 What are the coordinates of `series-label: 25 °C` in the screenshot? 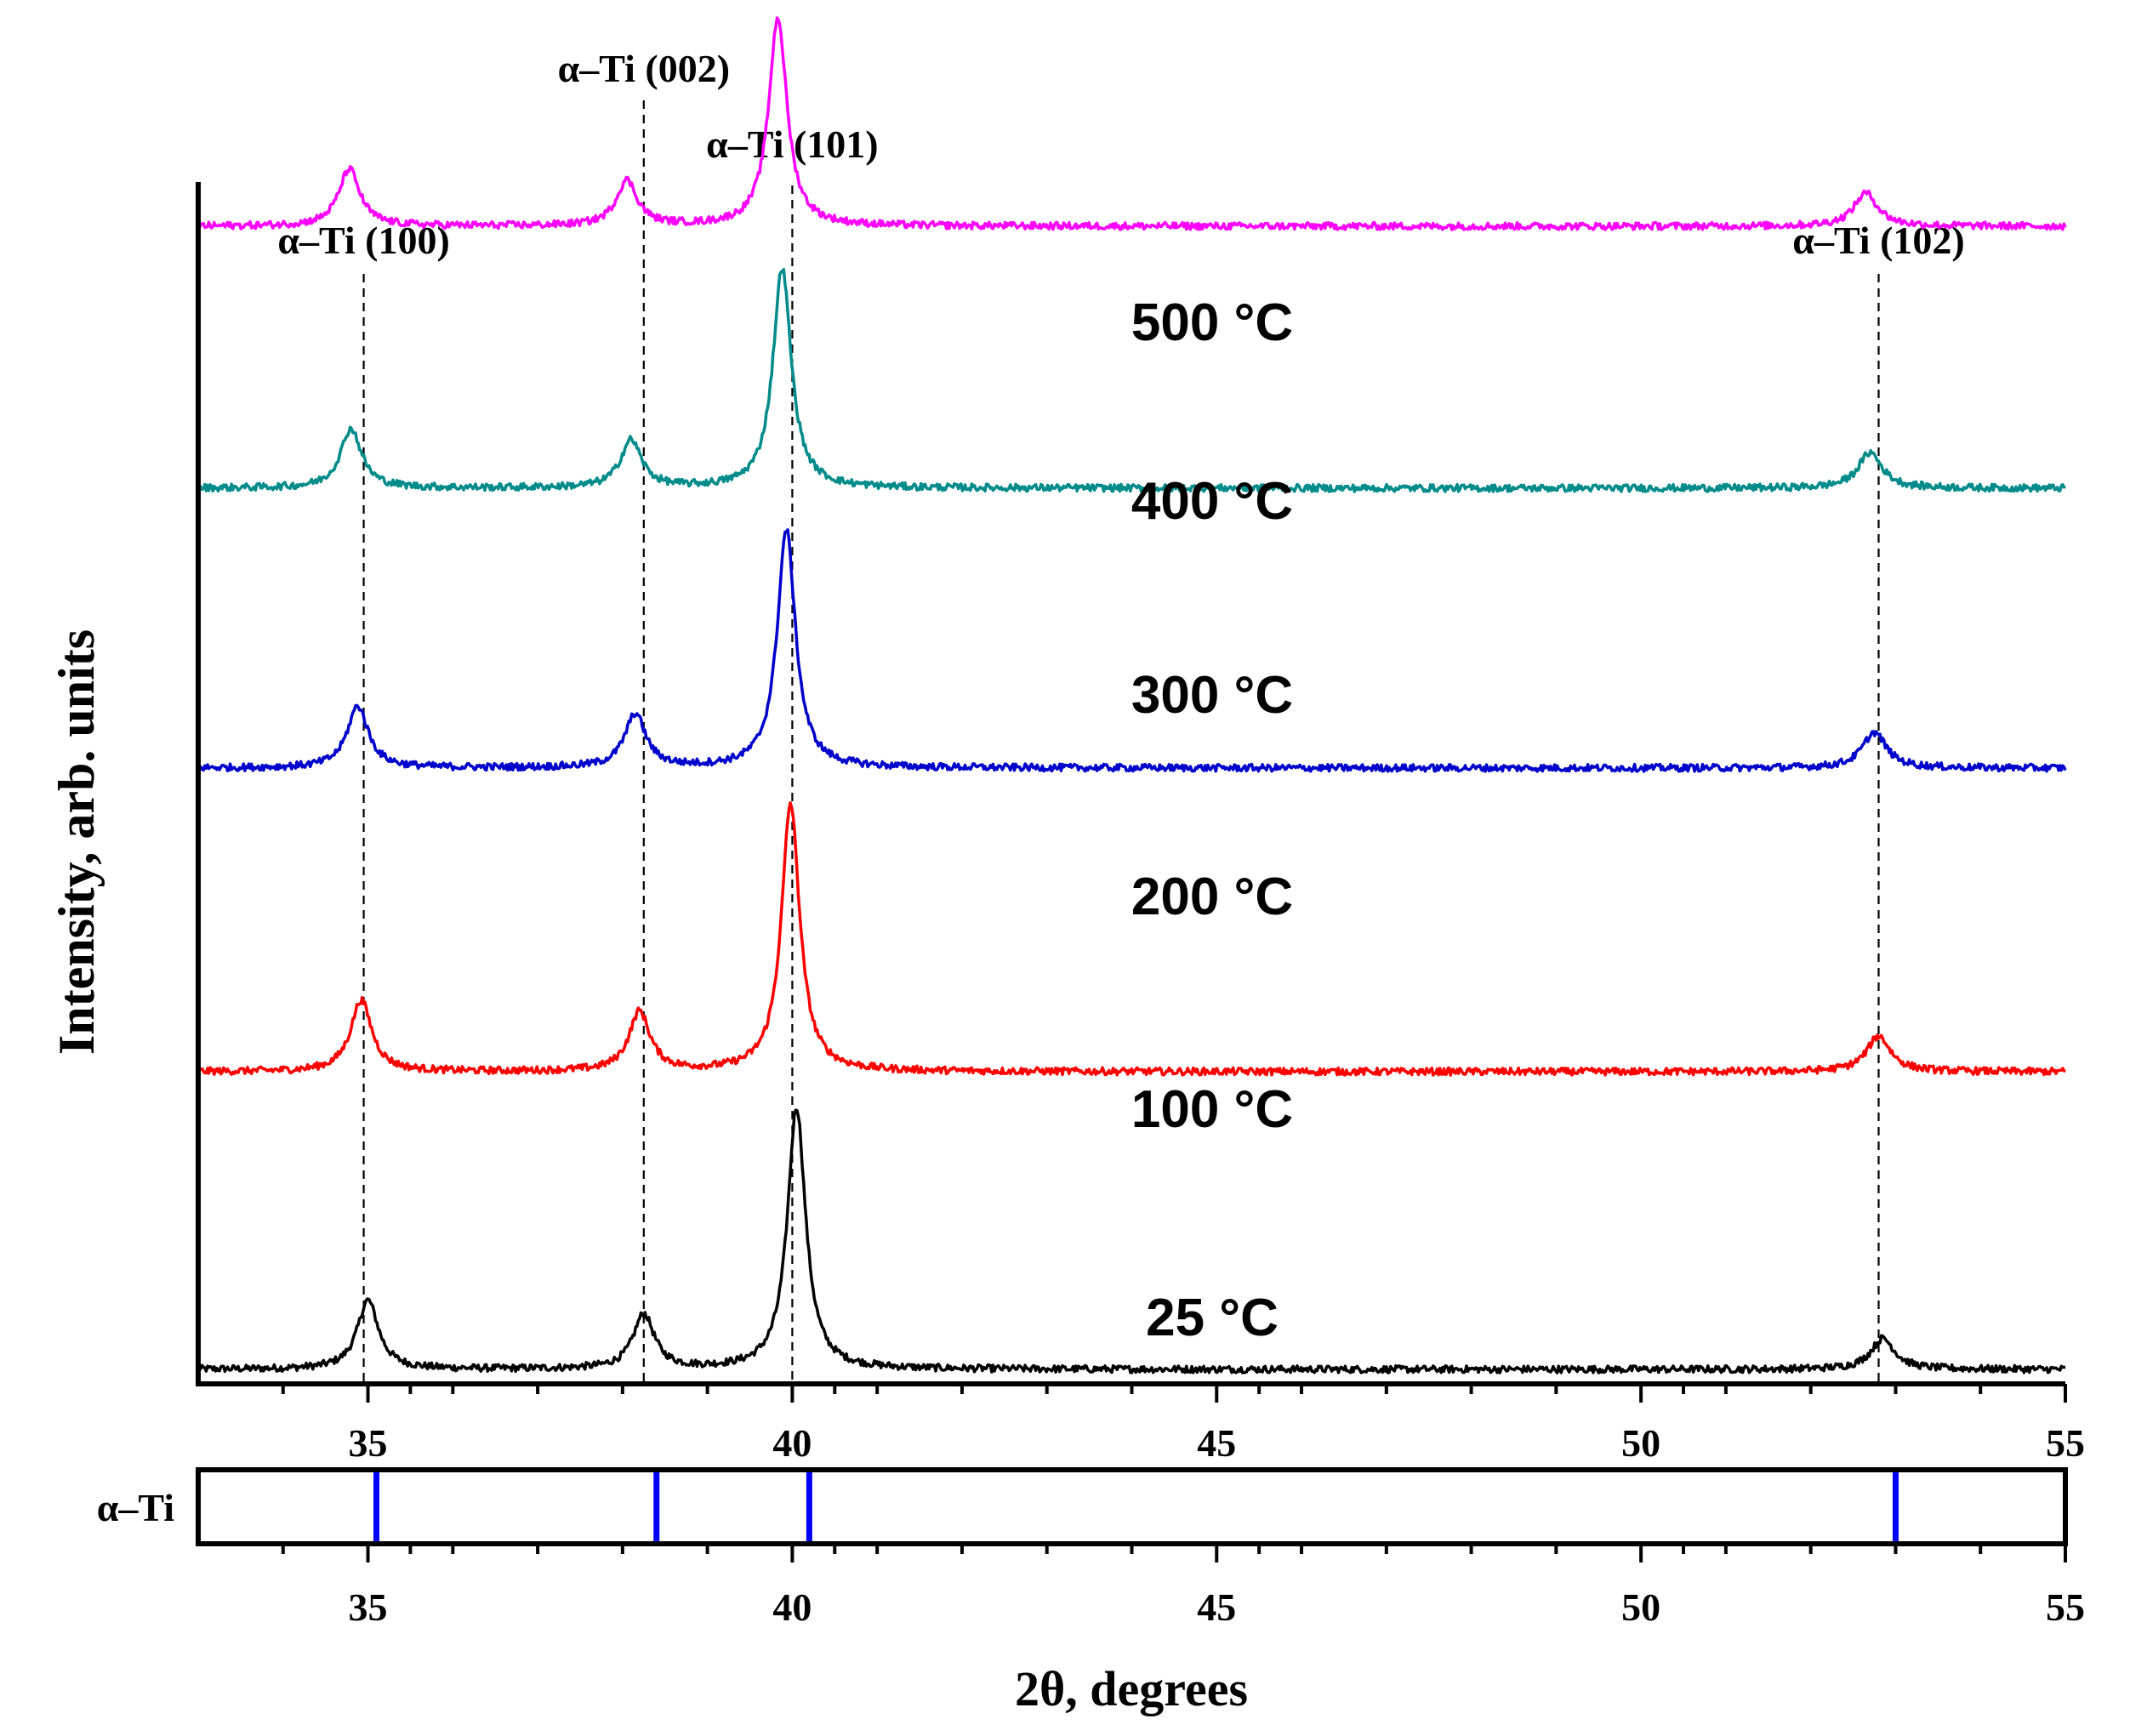 It's located at (1212, 1318).